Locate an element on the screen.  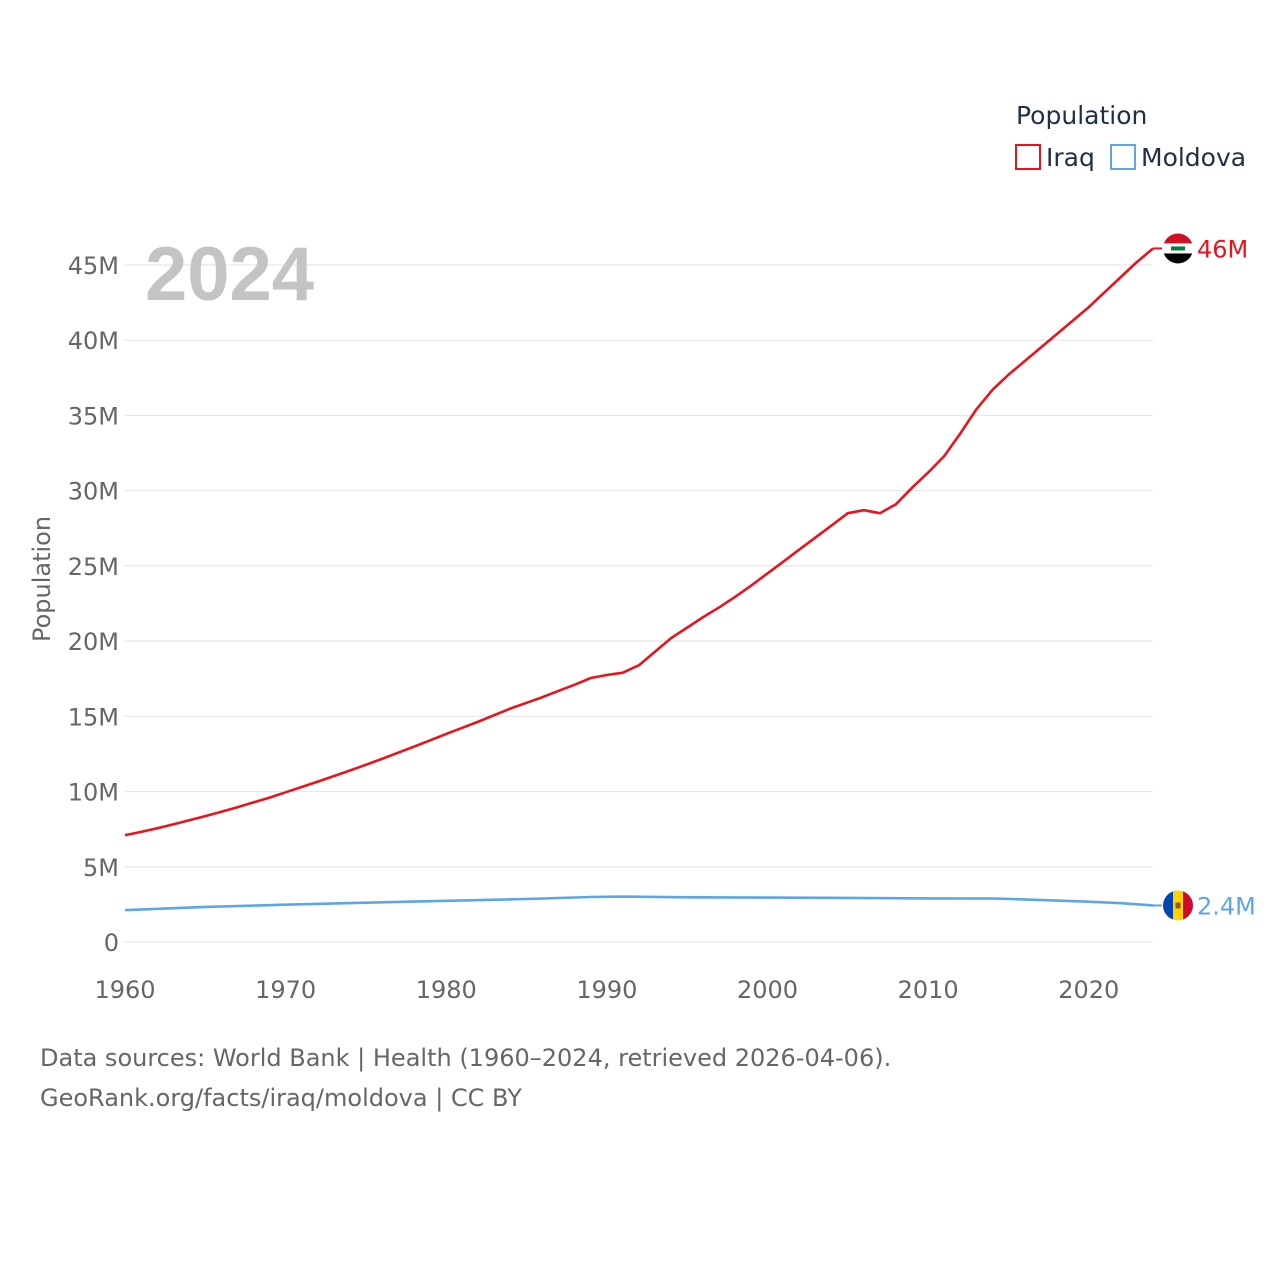
legend-label-moldova: Moldova is located at coordinates (1193, 157).